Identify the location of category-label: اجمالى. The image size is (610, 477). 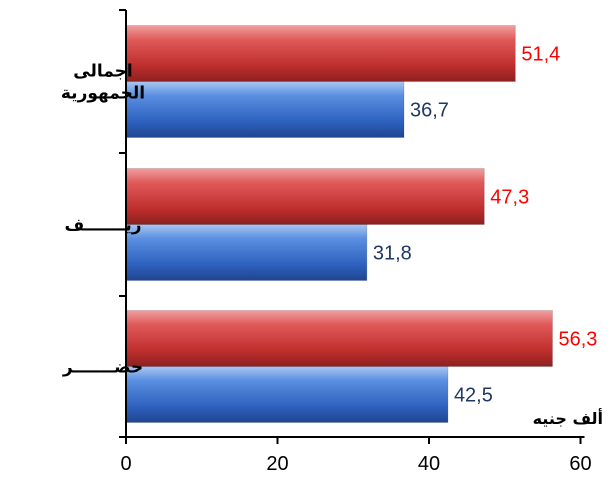
(102, 72).